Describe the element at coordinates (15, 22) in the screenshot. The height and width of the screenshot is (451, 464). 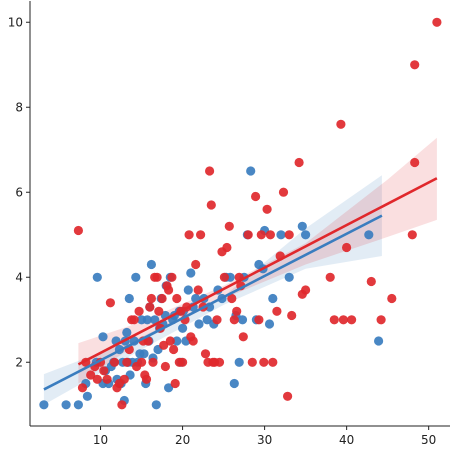
I see `y-tick-label: 10` at that location.